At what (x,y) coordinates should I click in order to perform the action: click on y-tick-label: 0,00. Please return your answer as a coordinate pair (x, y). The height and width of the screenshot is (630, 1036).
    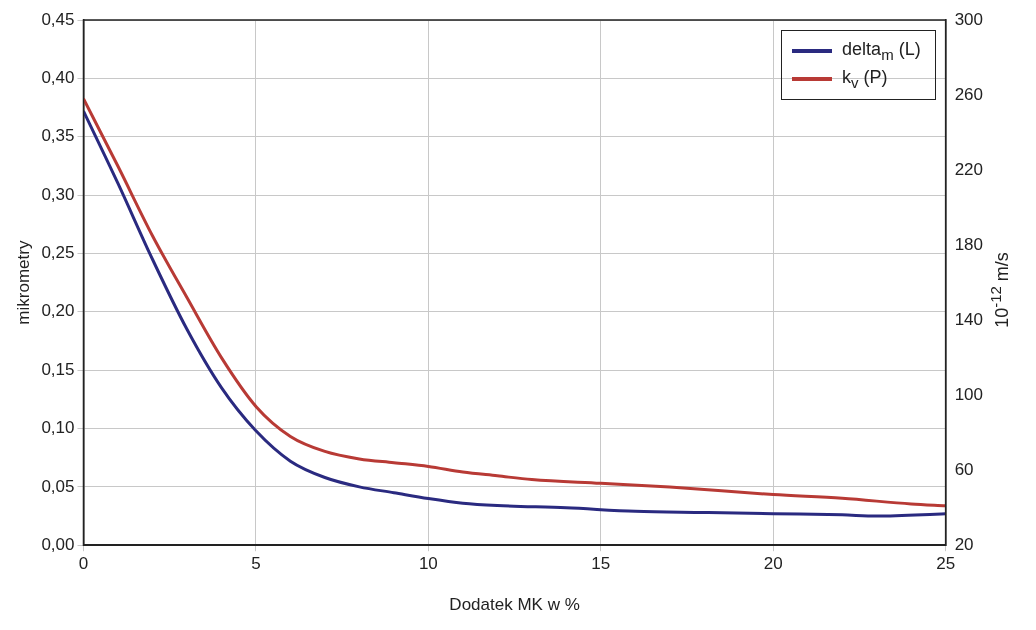
    Looking at the image, I should click on (58, 544).